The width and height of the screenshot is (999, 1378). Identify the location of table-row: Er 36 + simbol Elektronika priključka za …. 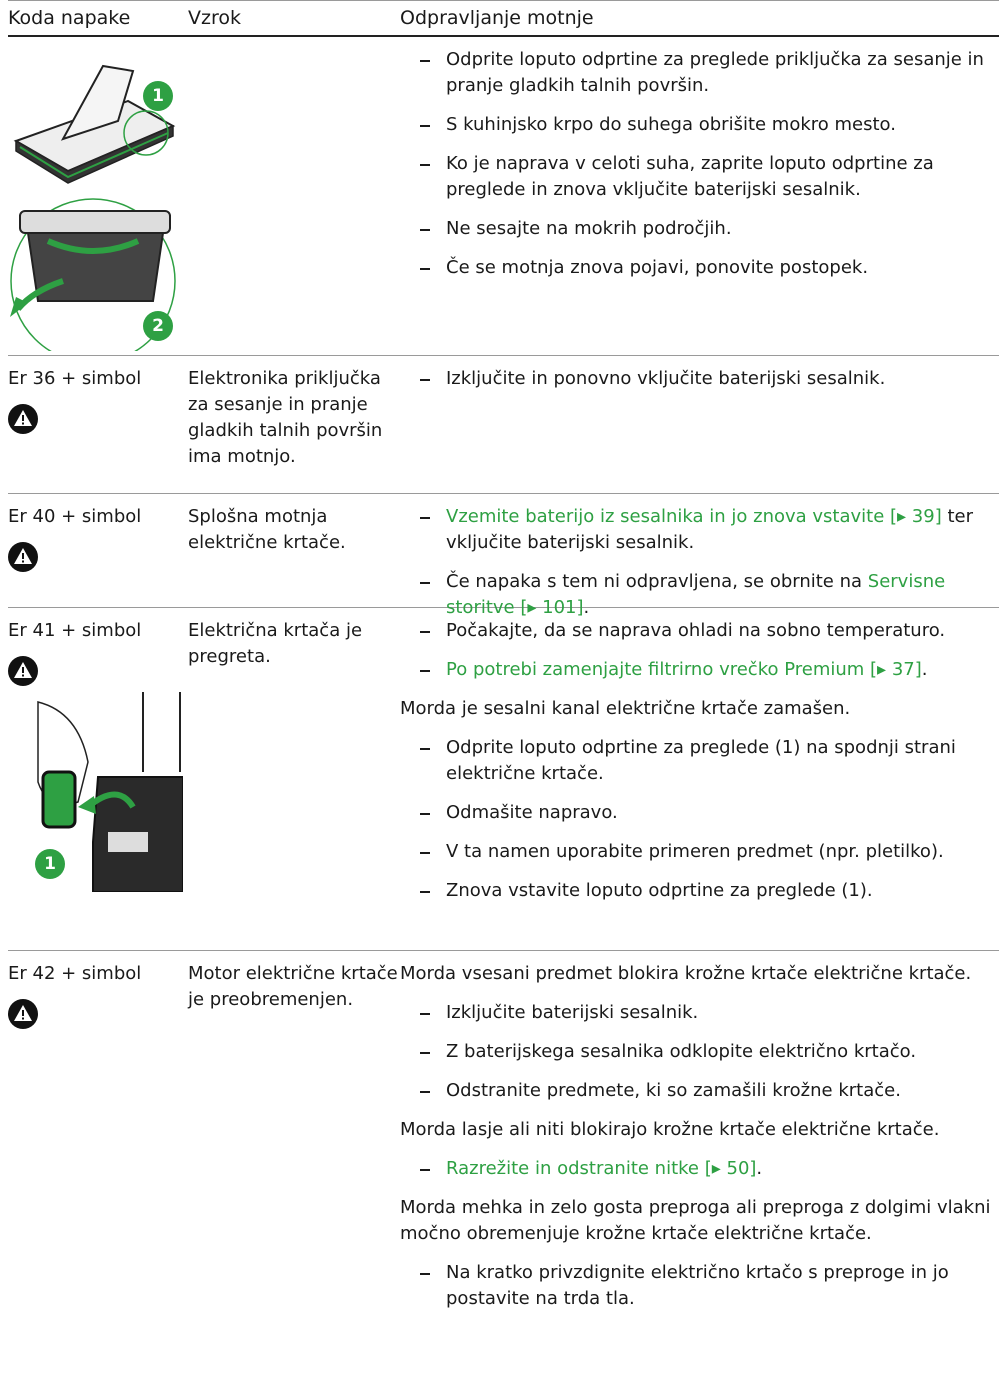
(503, 425).